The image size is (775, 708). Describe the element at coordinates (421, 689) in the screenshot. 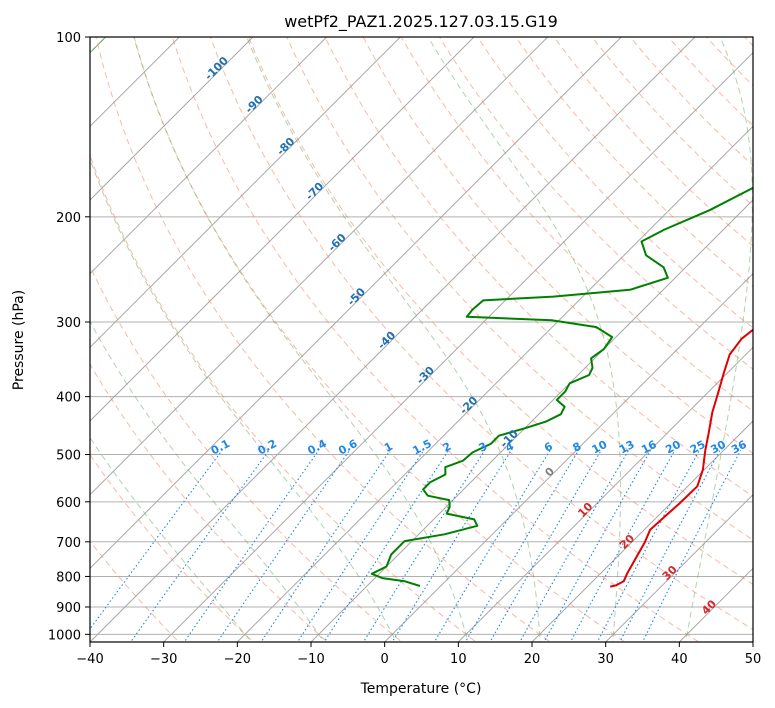

I see `x-axis-label: Temperature (°C)` at that location.